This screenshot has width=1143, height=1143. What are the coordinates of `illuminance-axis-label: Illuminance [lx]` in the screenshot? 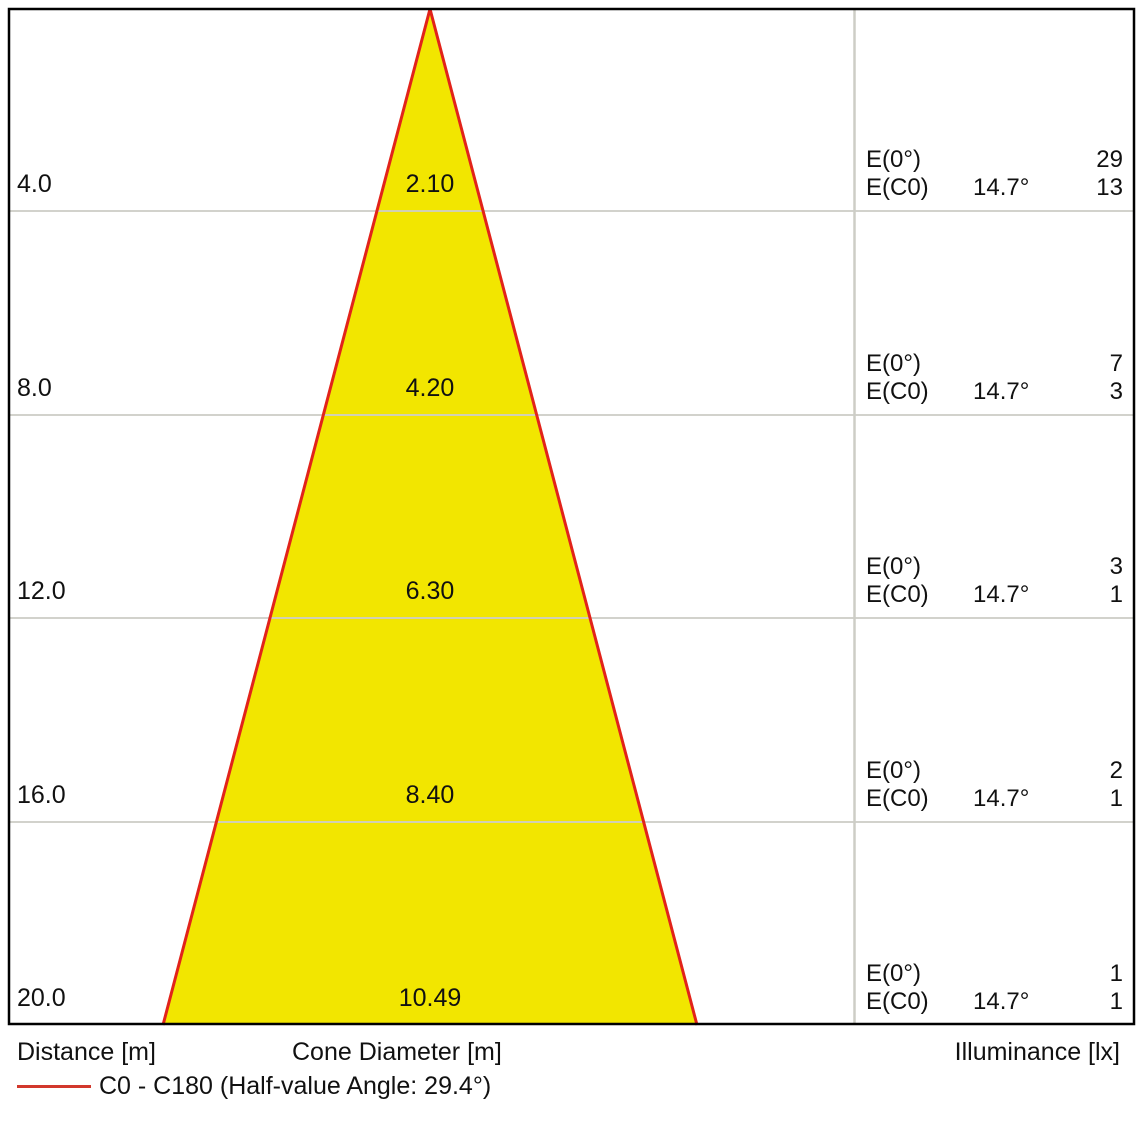 It's located at (1037, 1052).